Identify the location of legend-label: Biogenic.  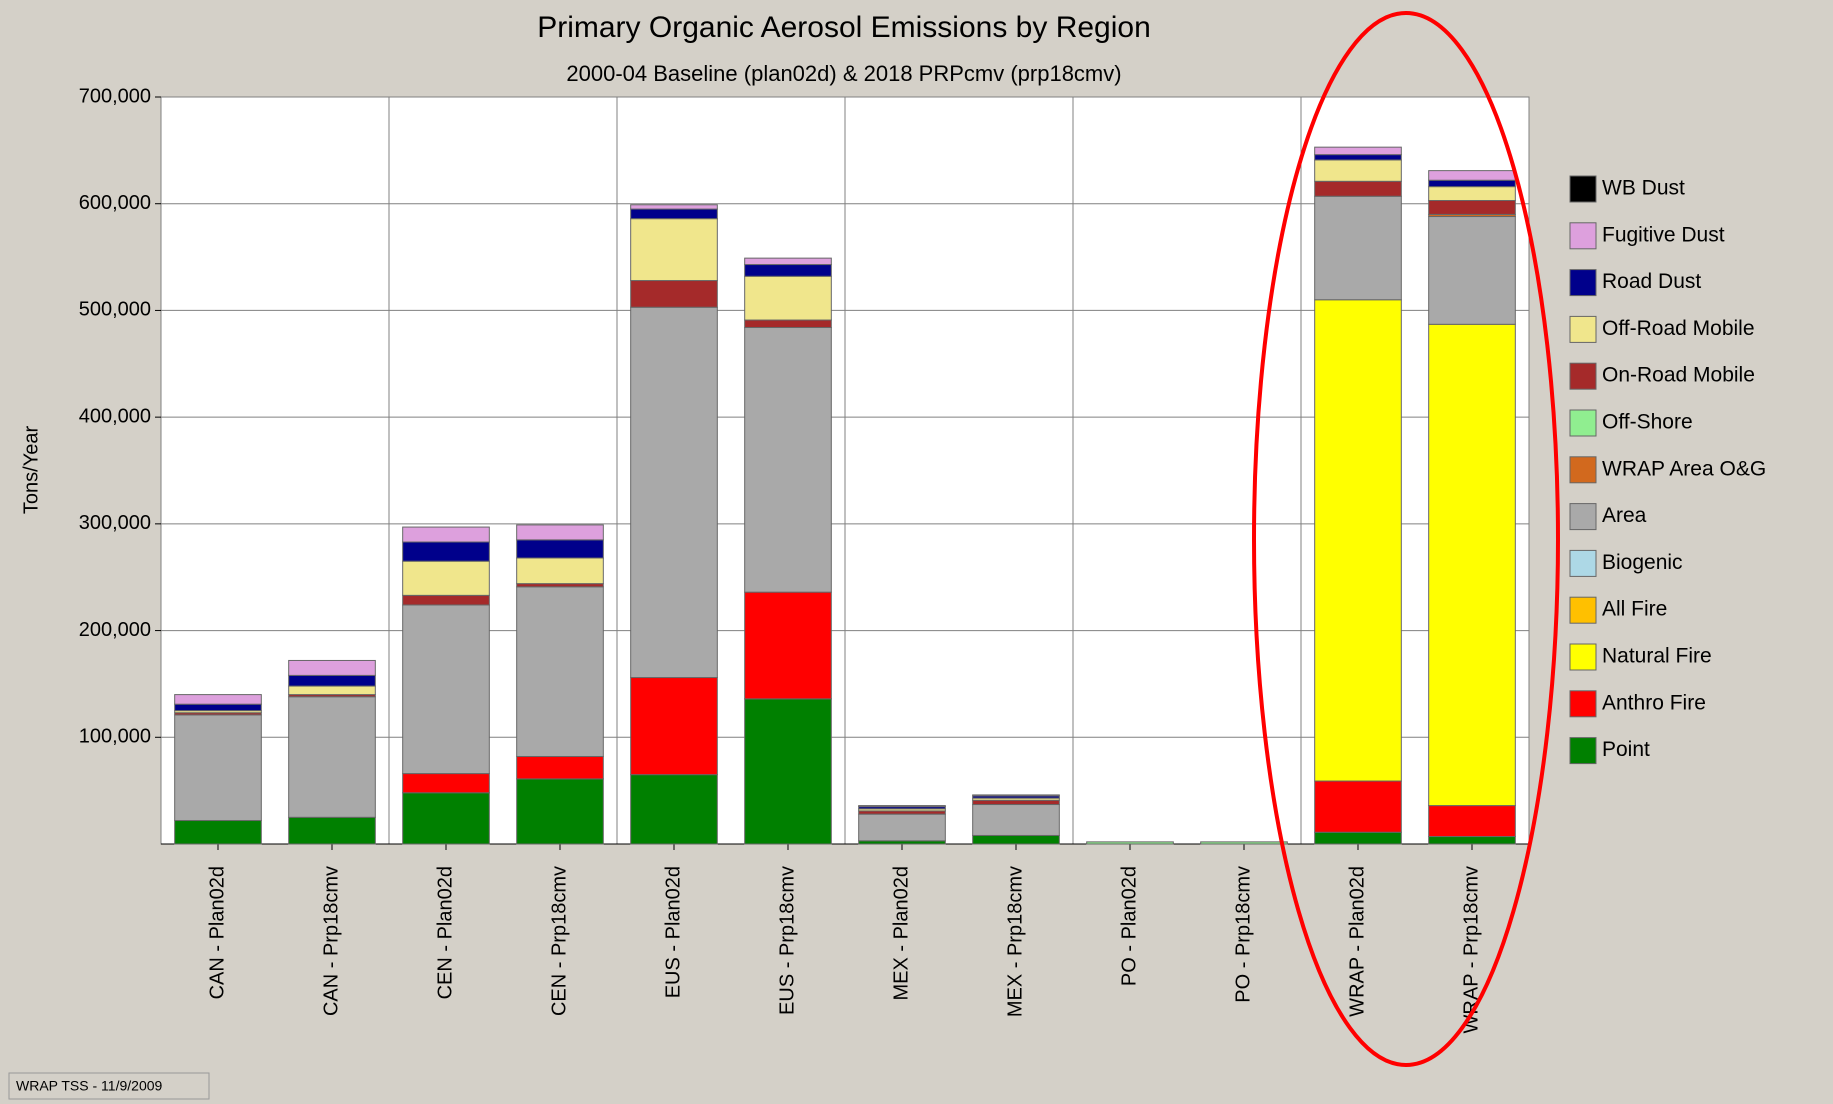
(1642, 562).